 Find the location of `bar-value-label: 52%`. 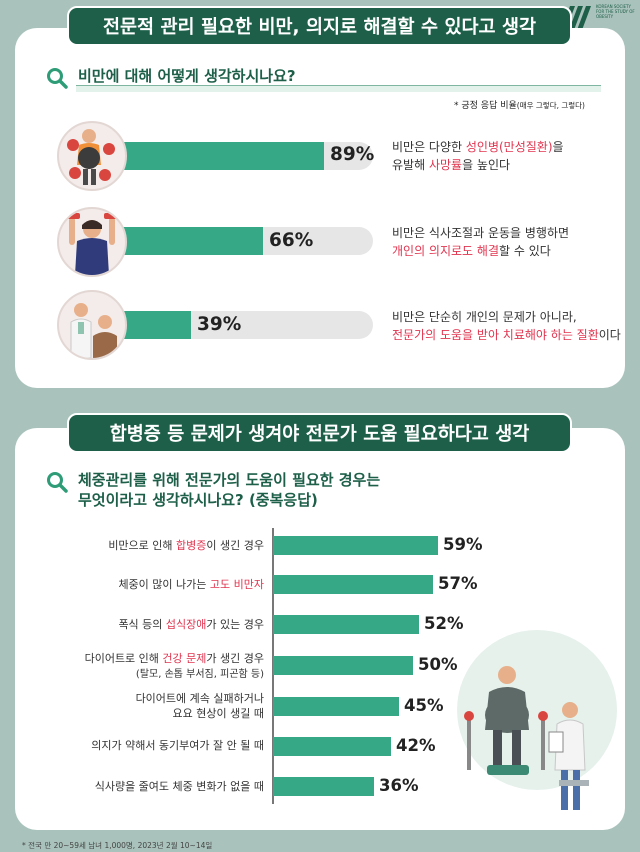

bar-value-label: 52% is located at coordinates (444, 623).